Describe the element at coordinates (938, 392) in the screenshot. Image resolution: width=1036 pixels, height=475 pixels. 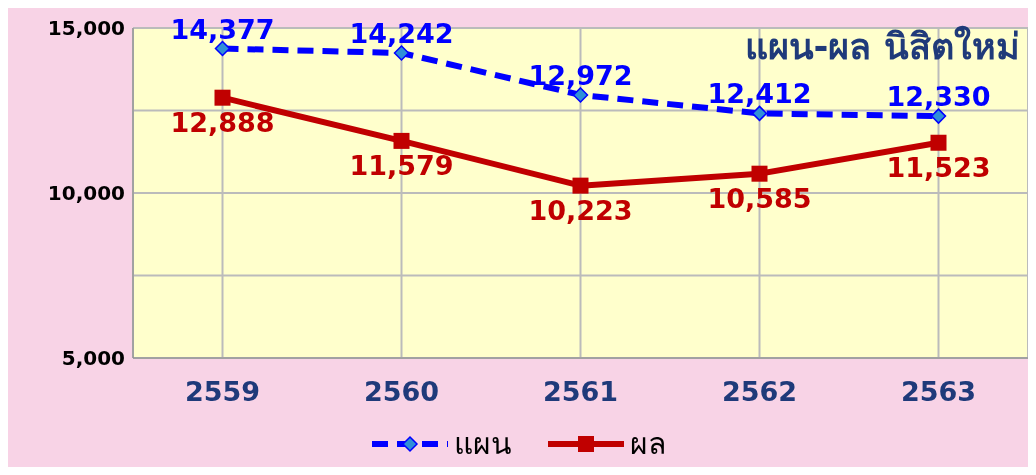
I see `x-tick-label: 2563` at that location.